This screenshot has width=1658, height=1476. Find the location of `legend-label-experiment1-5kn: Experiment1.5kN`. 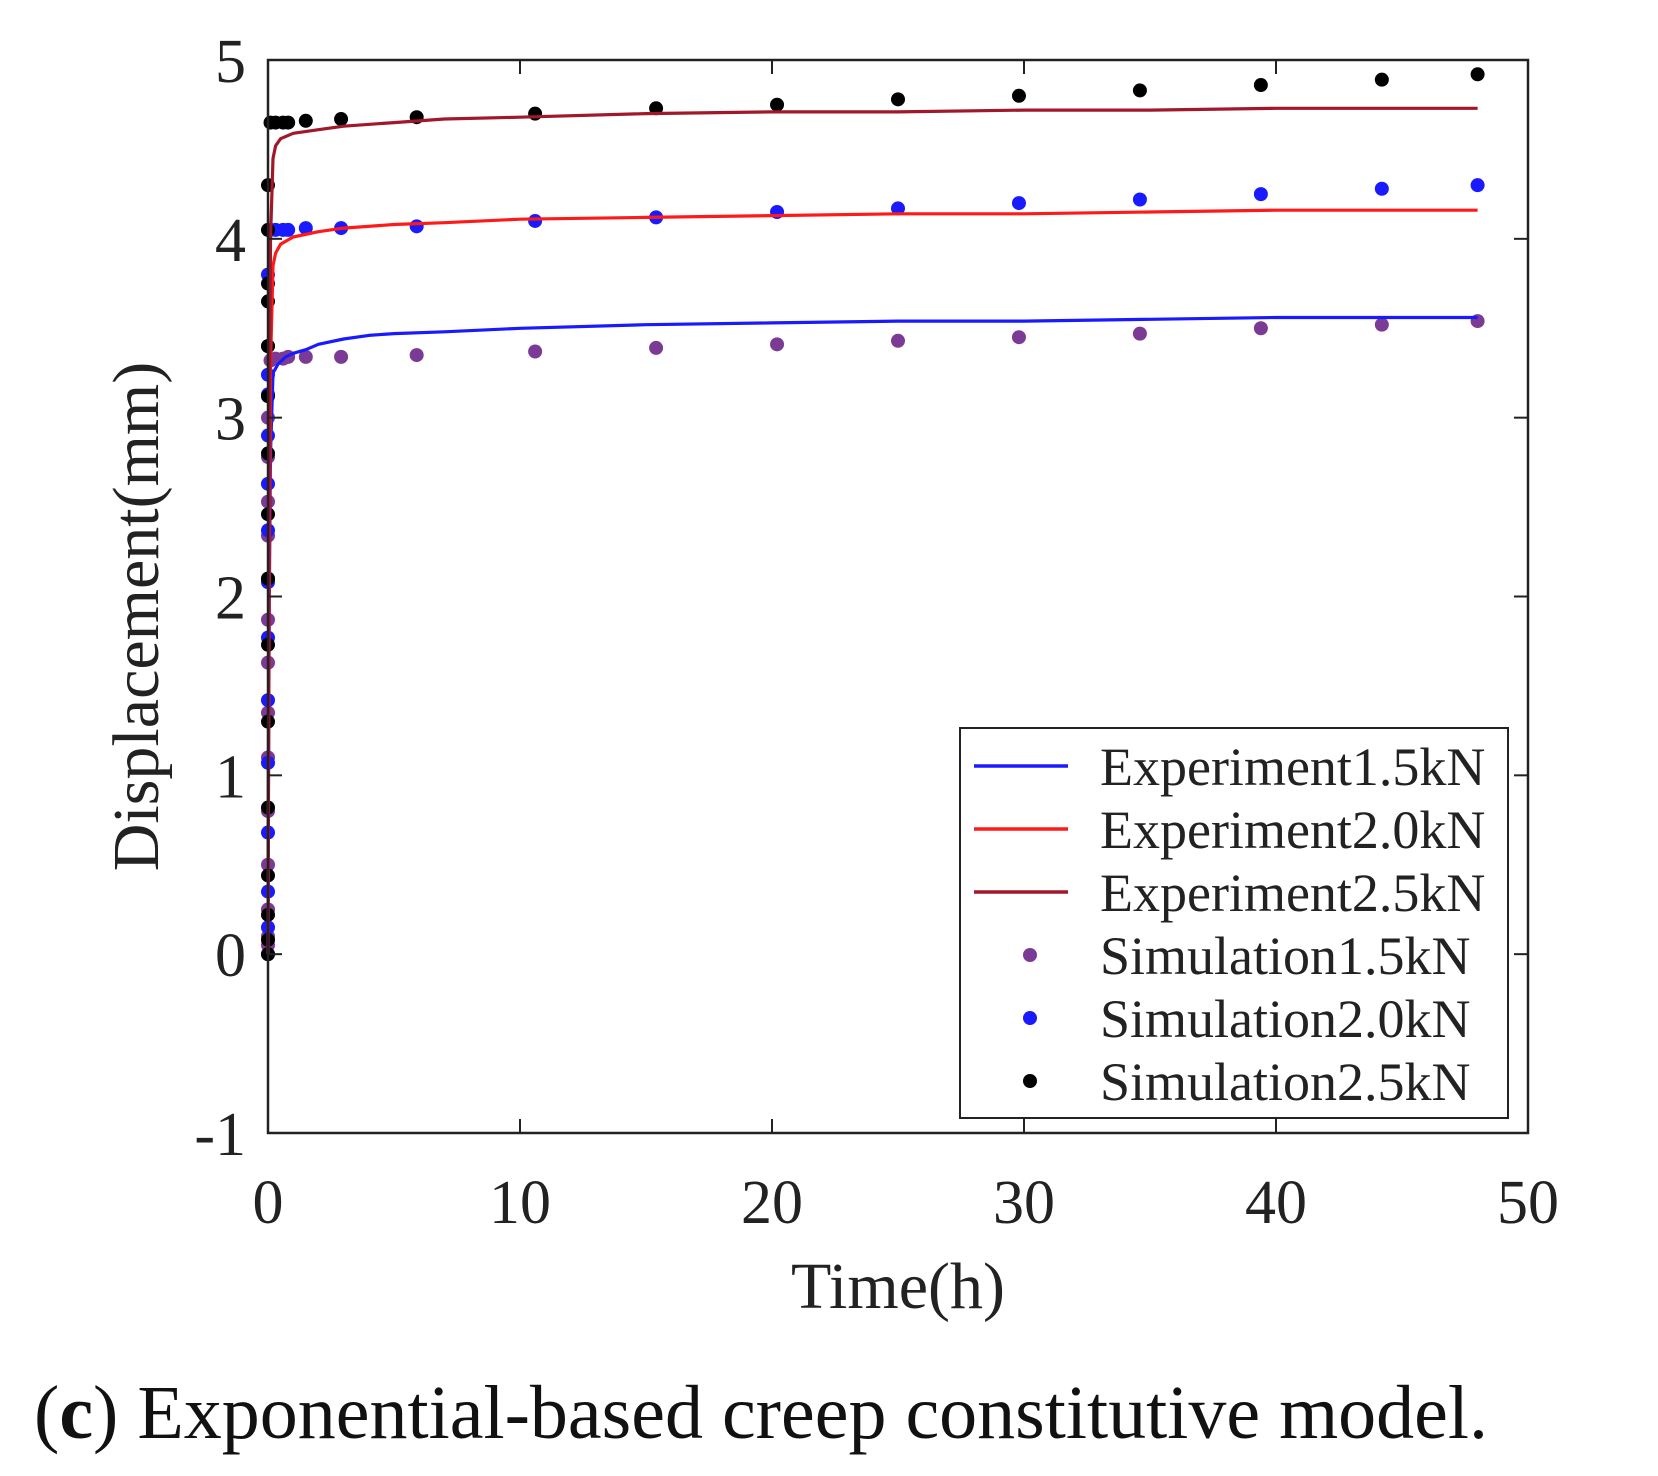

legend-label-experiment1-5kn: Experiment1.5kN is located at coordinates (1292, 767).